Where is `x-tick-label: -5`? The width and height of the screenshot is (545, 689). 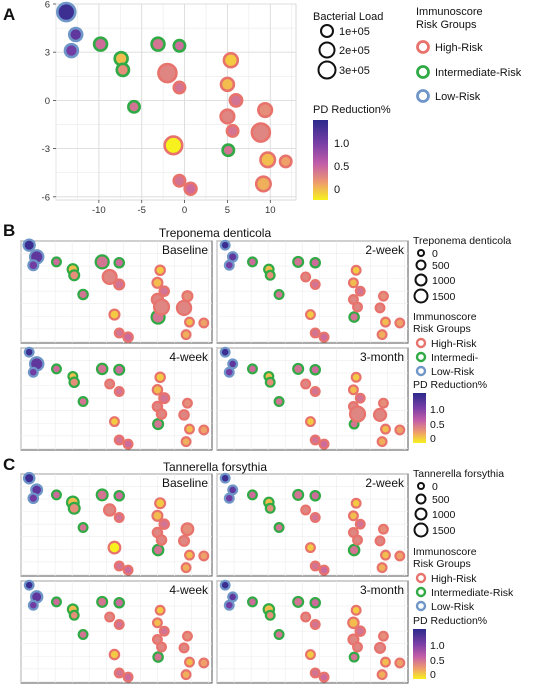 x-tick-label: -5 is located at coordinates (141, 210).